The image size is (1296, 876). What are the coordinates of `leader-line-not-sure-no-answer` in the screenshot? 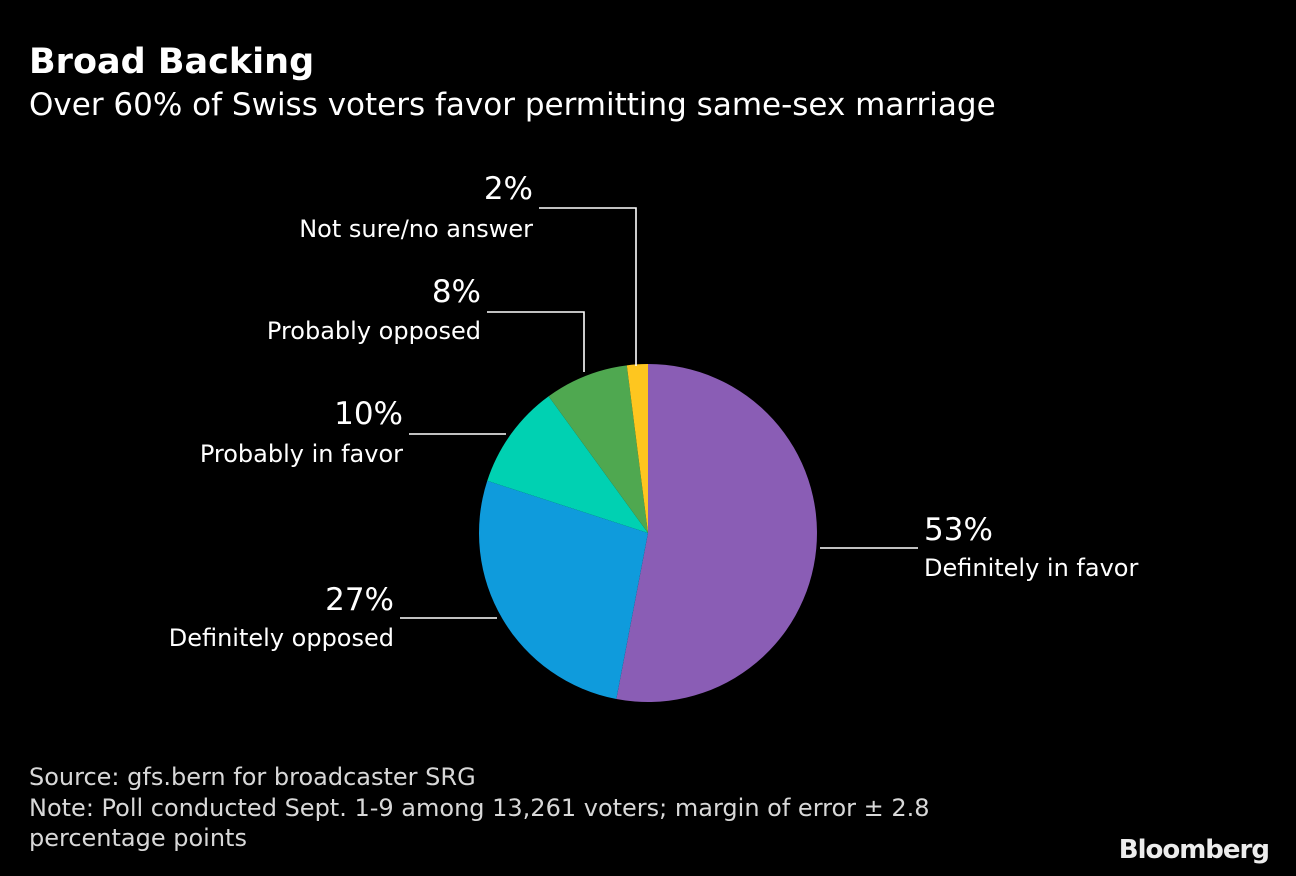 It's located at (588, 286).